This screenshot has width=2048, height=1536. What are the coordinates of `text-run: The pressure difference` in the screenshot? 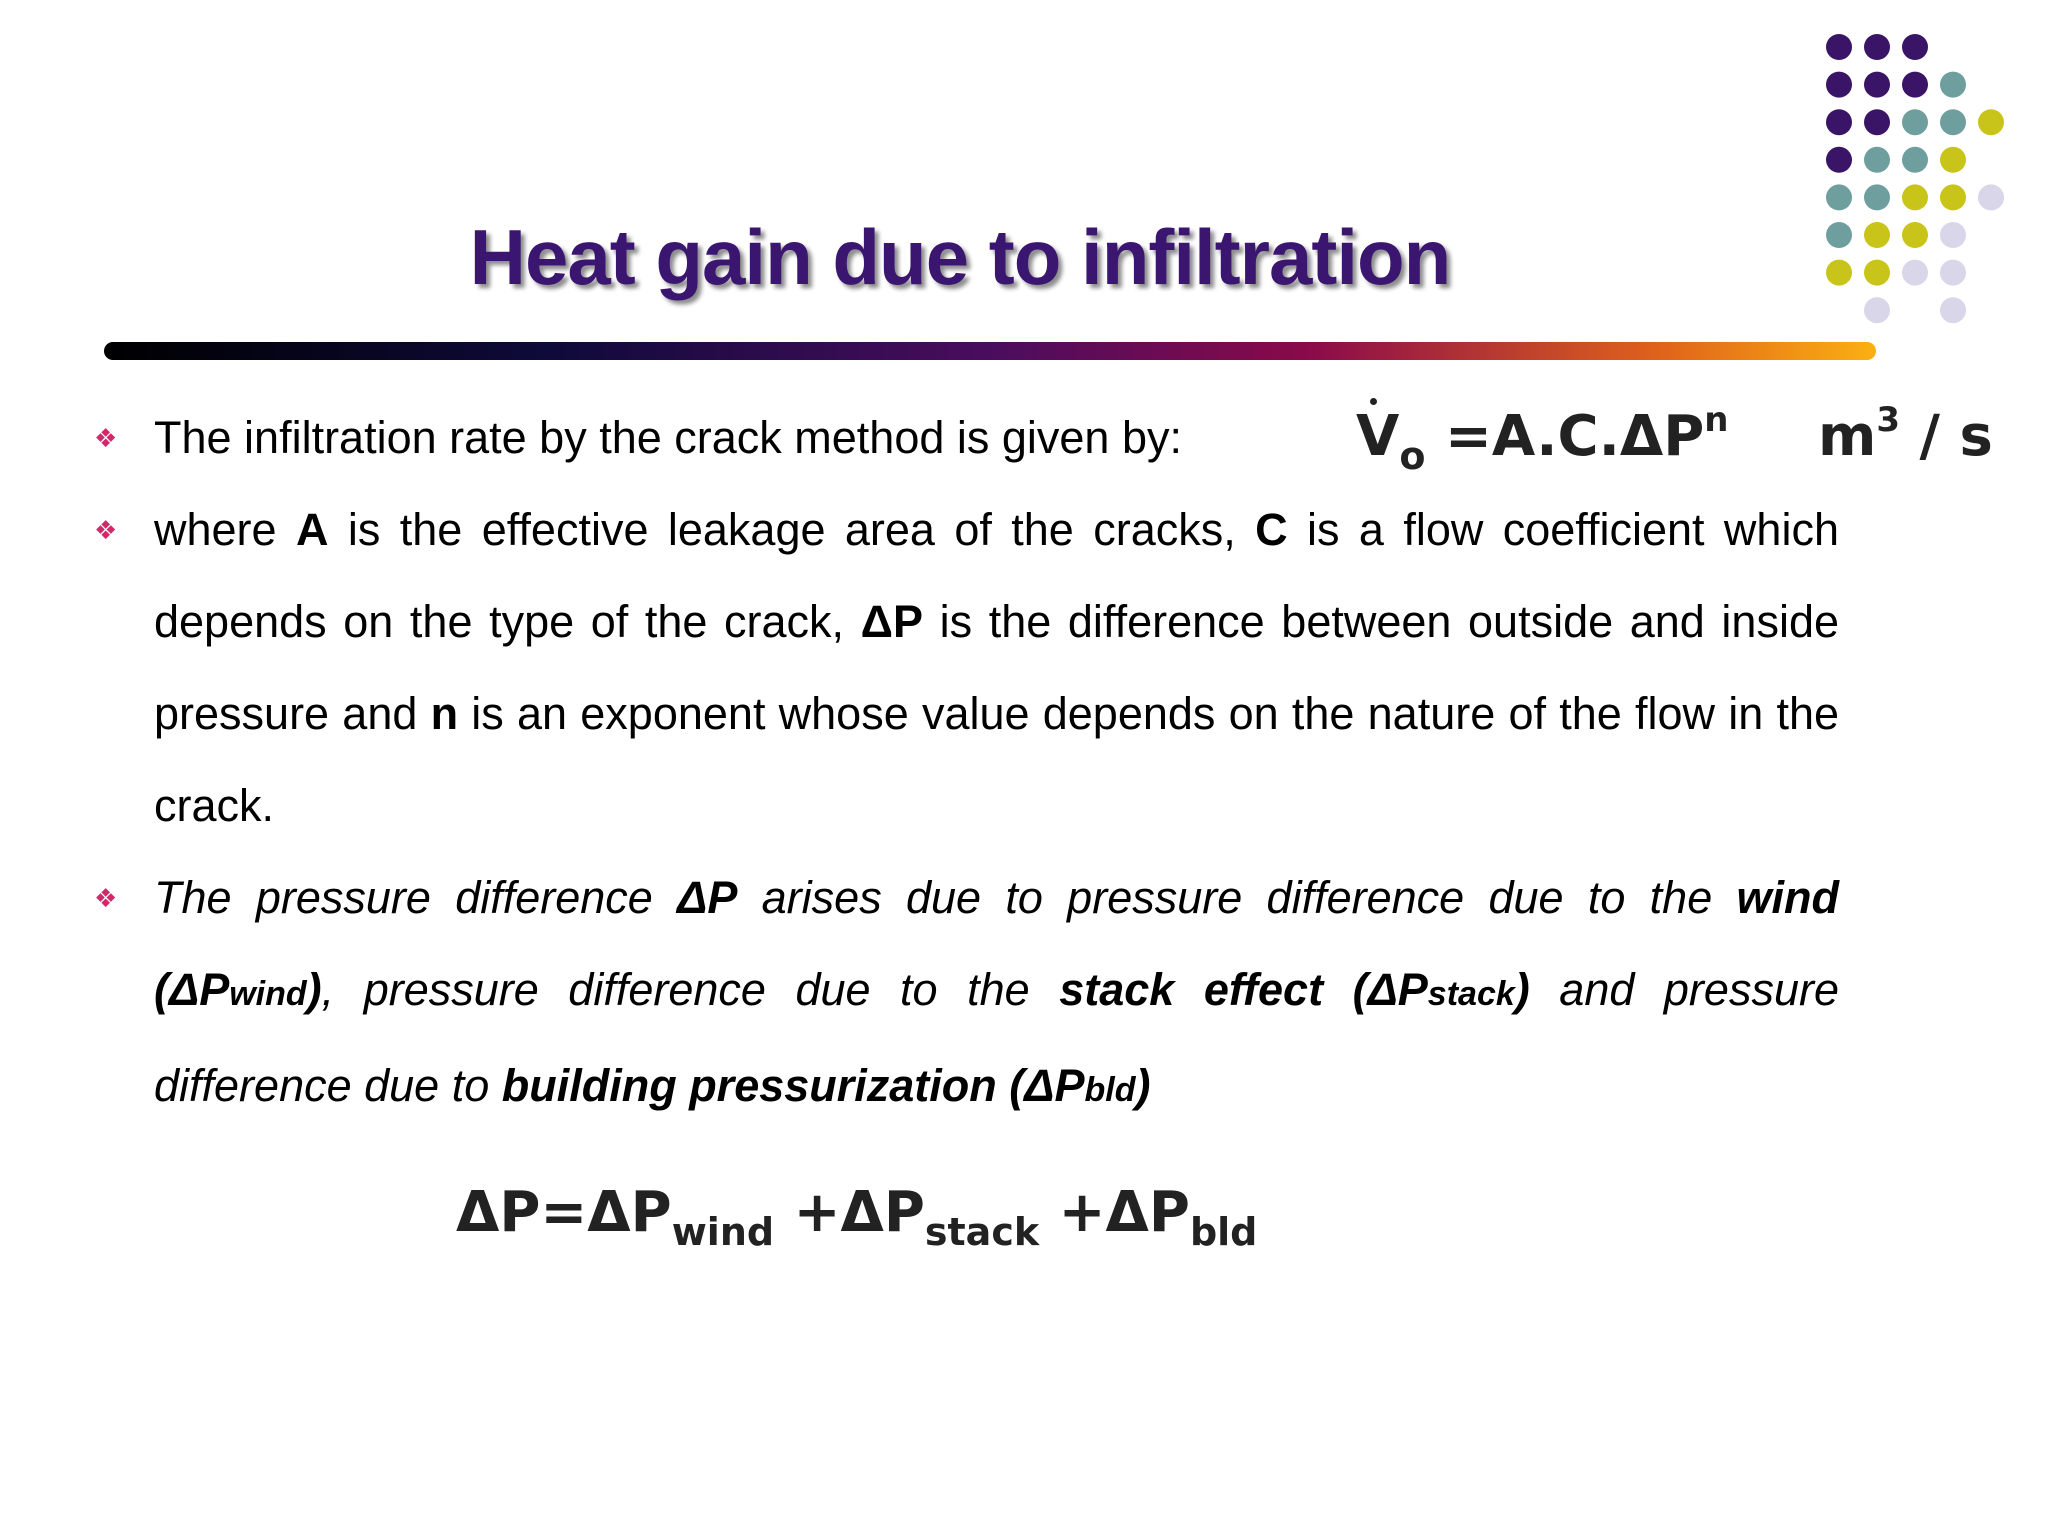 It's located at (416, 897).